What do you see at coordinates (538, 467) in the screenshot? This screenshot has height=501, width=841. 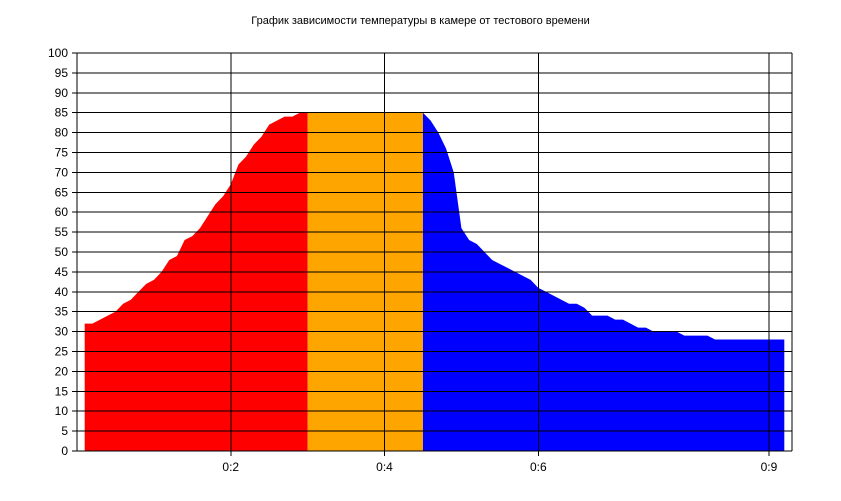 I see `x-tick-label: 0:6` at bounding box center [538, 467].